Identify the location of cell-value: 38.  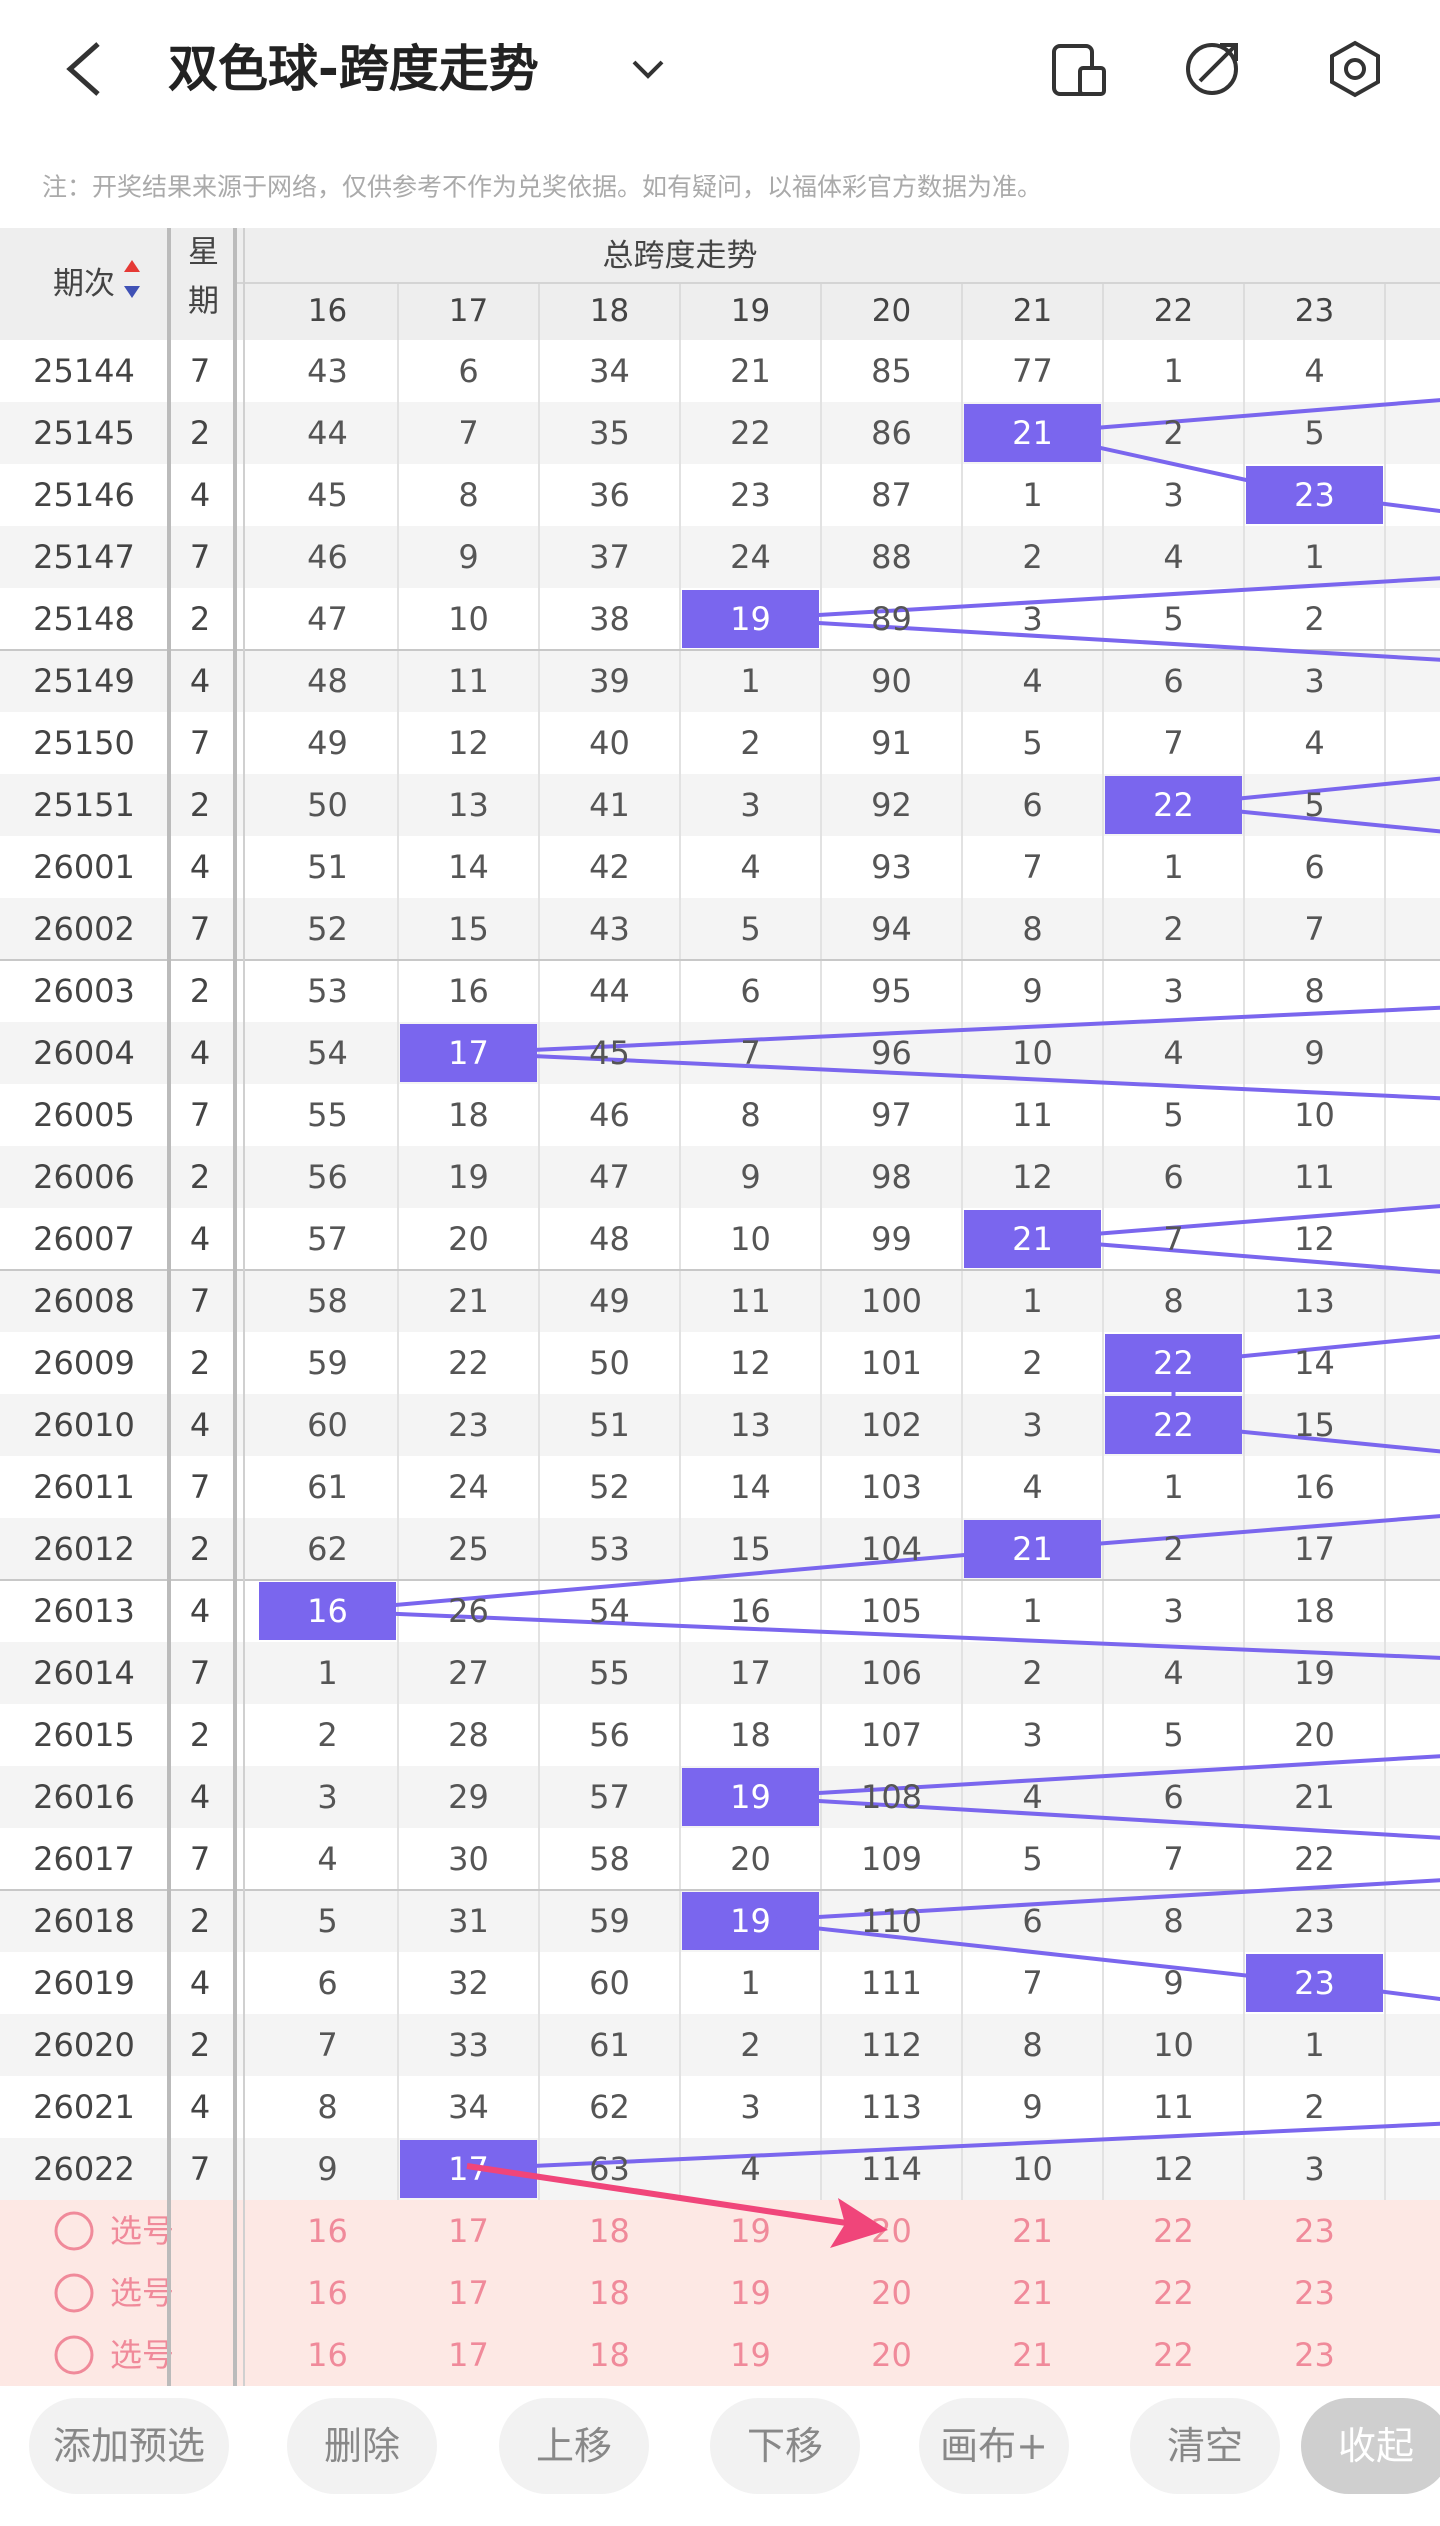
(609, 619).